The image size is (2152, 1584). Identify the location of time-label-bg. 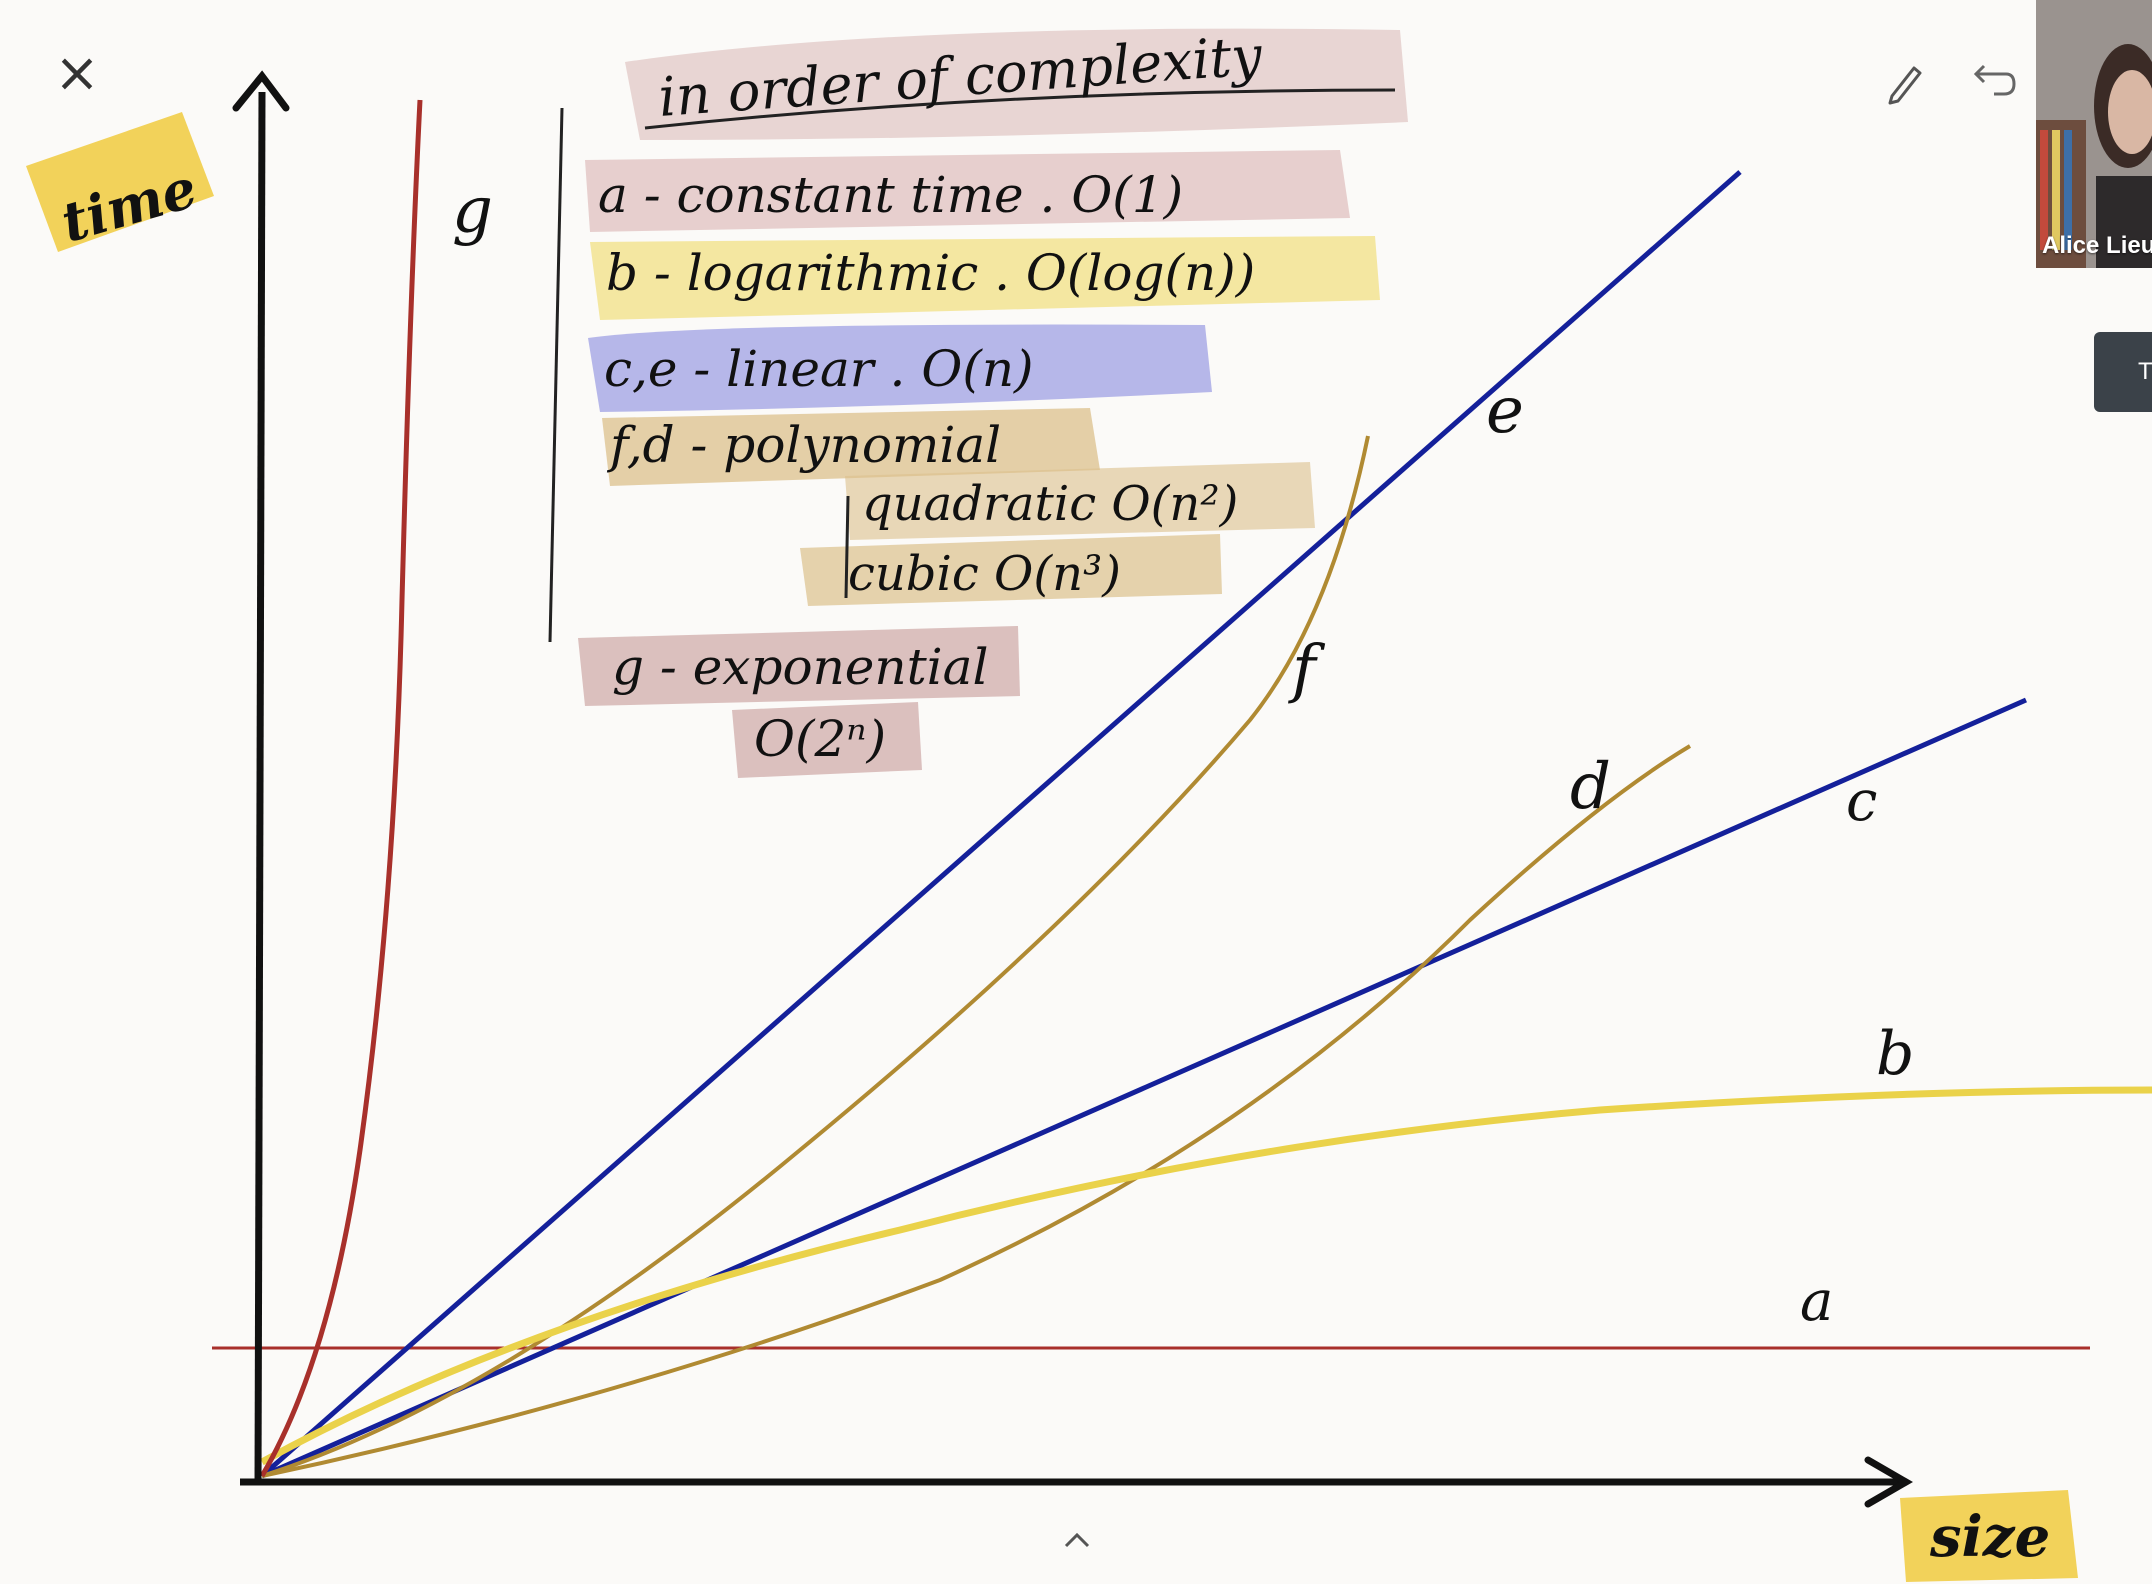
(120, 182).